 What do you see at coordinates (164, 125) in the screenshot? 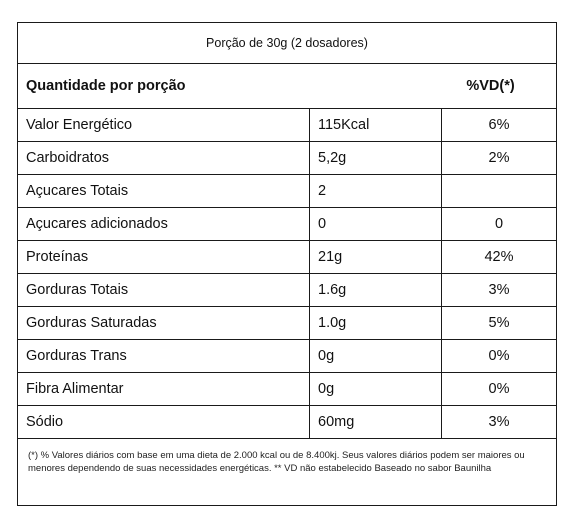
I see `nutrient-name: Valor Energético` at bounding box center [164, 125].